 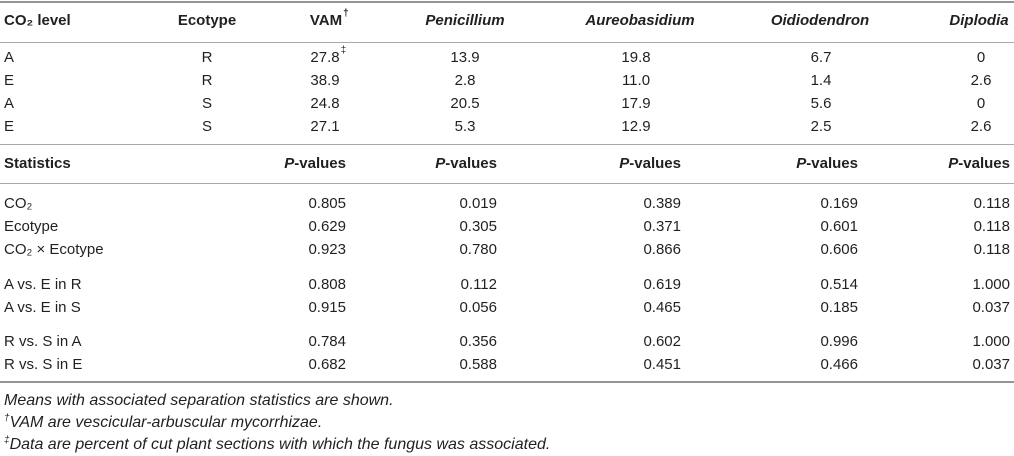 What do you see at coordinates (821, 57) in the screenshot?
I see `oidiodendron-cell: 6.7` at bounding box center [821, 57].